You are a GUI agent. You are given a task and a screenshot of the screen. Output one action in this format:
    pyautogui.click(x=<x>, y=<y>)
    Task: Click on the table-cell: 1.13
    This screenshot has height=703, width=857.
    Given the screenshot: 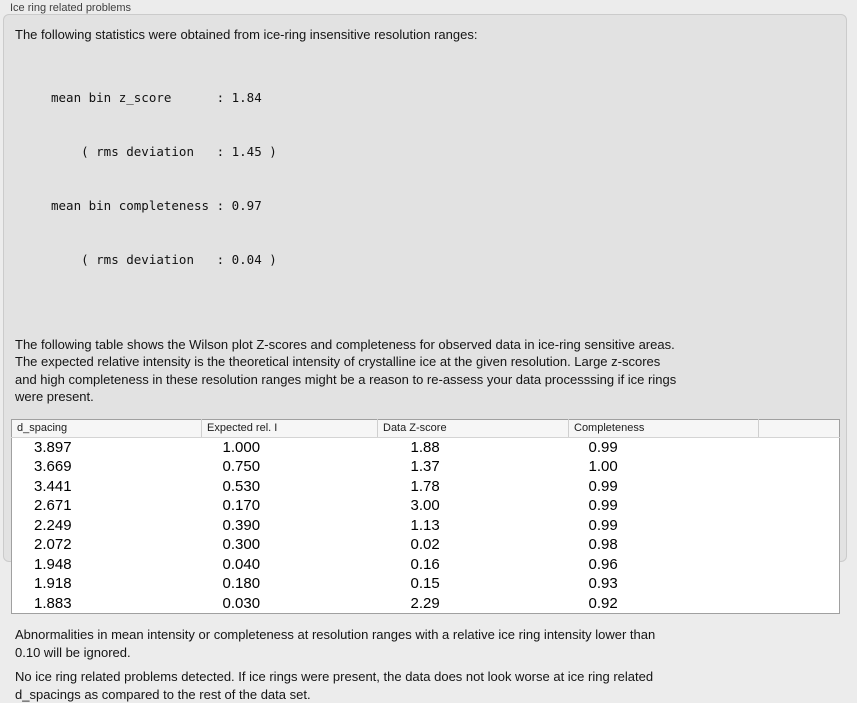 What is the action you would take?
    pyautogui.click(x=473, y=526)
    